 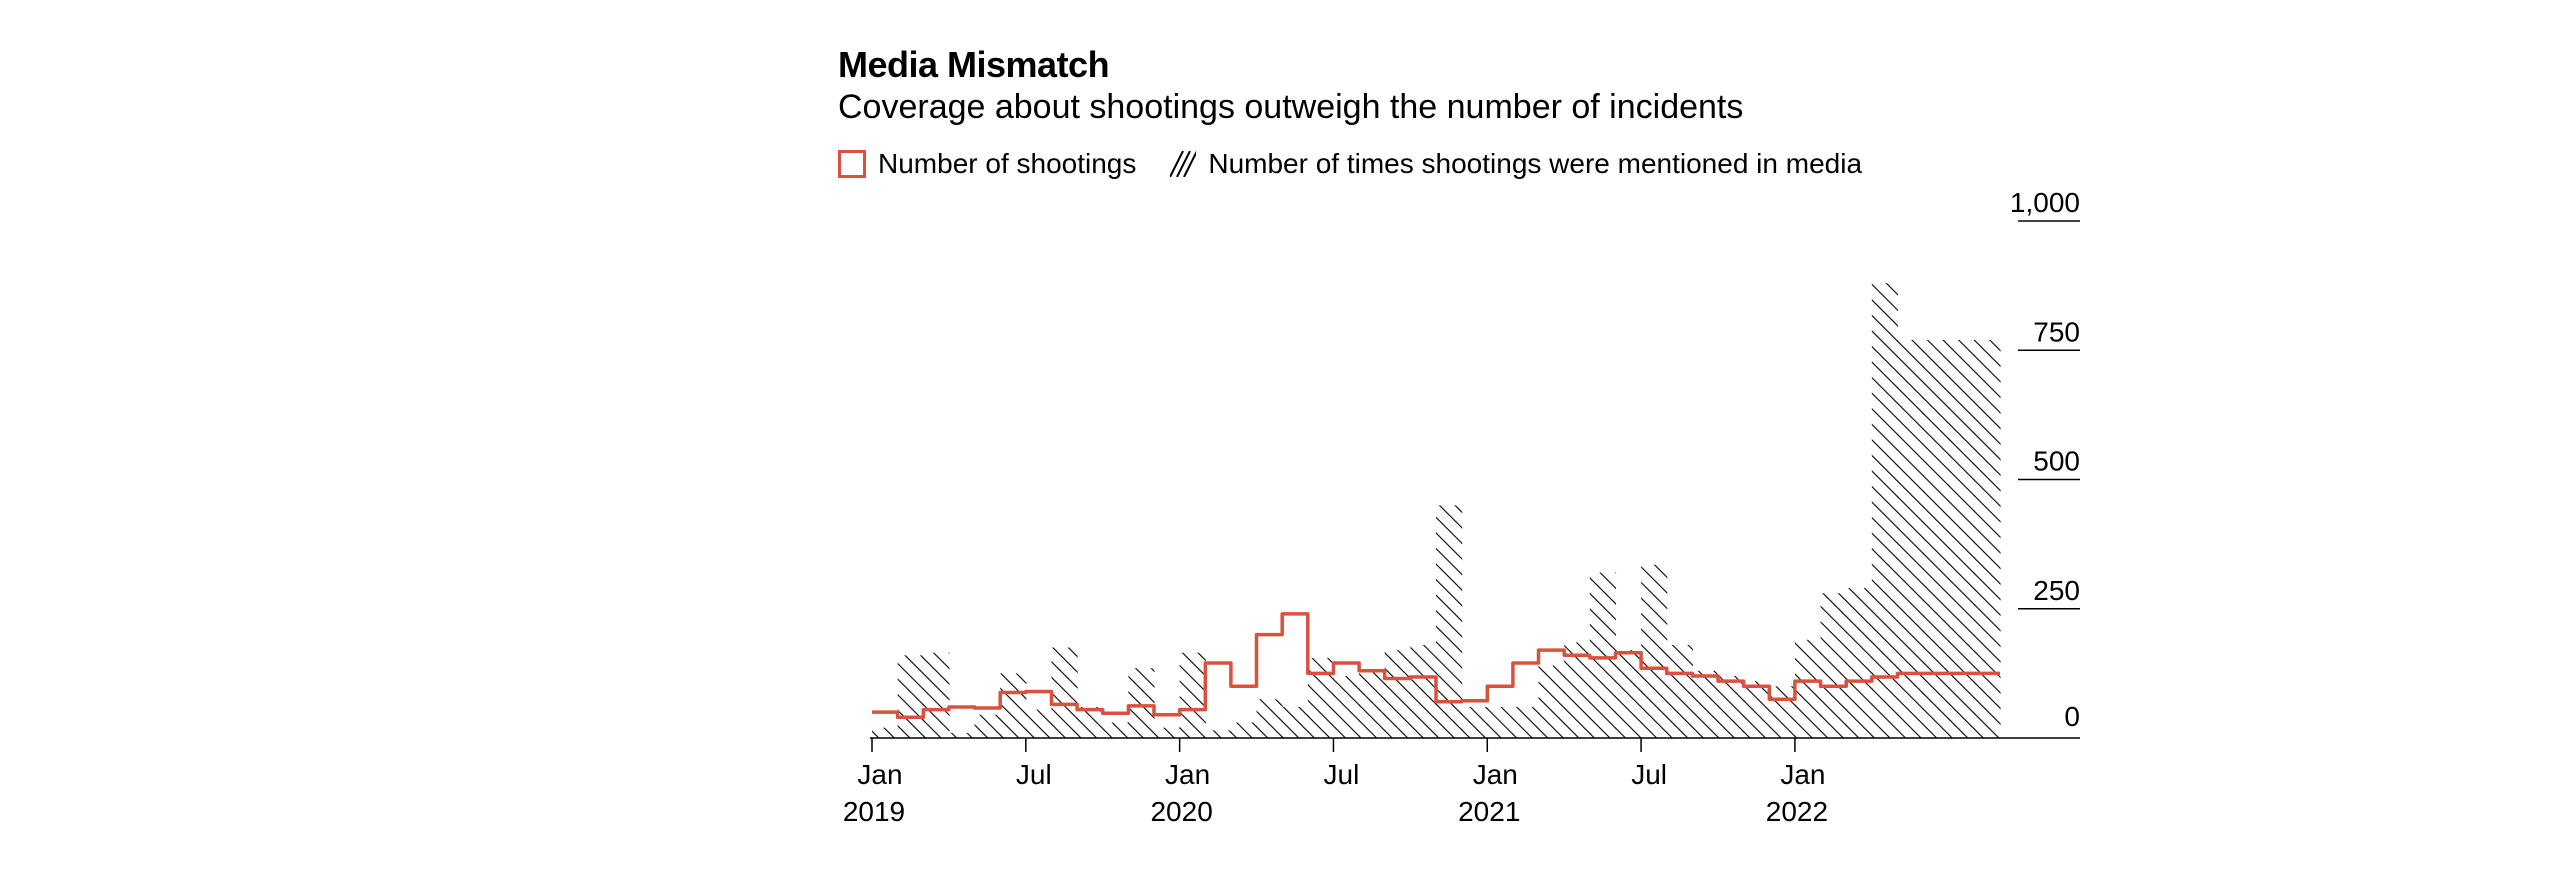 What do you see at coordinates (1007, 163) in the screenshot?
I see `legend-label-shootings: Number of shootings` at bounding box center [1007, 163].